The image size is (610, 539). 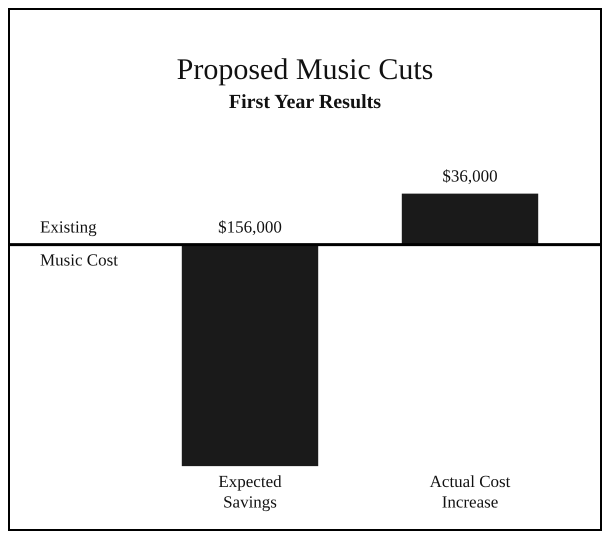 What do you see at coordinates (79, 244) in the screenshot?
I see `annotation: Existing Music Cost` at bounding box center [79, 244].